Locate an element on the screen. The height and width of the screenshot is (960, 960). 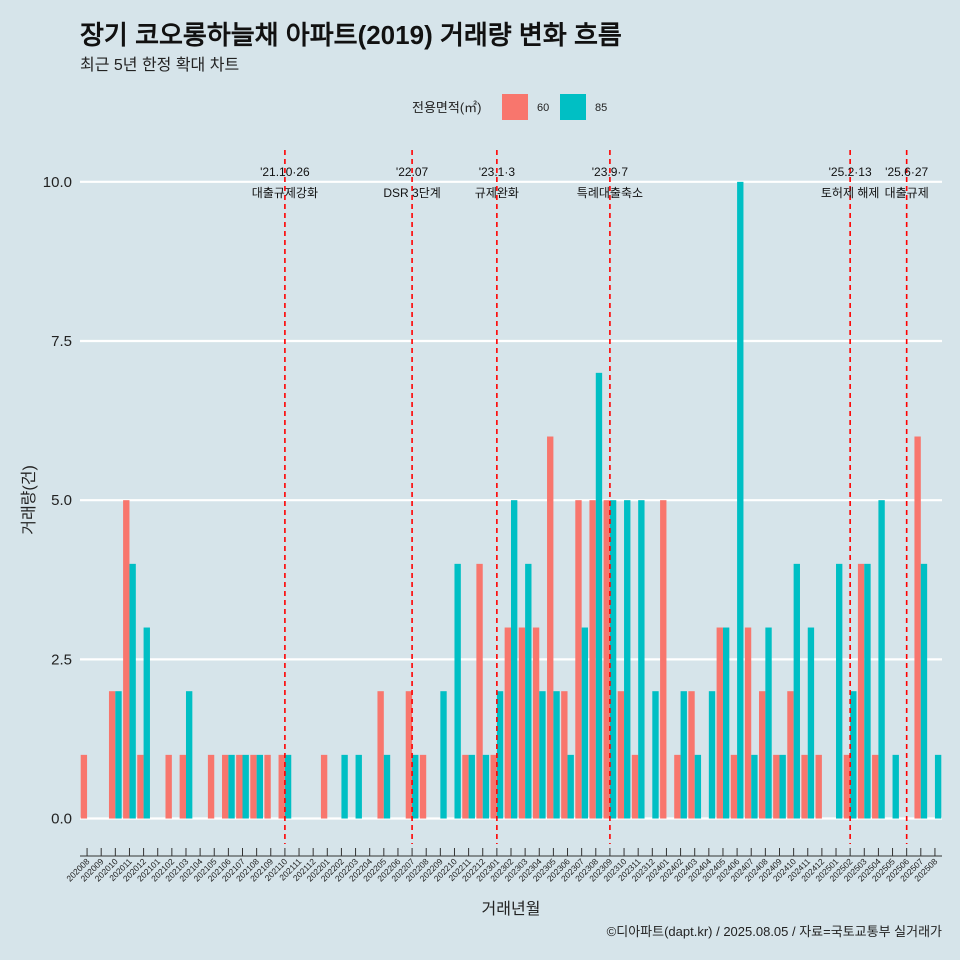
legend-title: 전용면적(㎡) is located at coordinates (447, 107).